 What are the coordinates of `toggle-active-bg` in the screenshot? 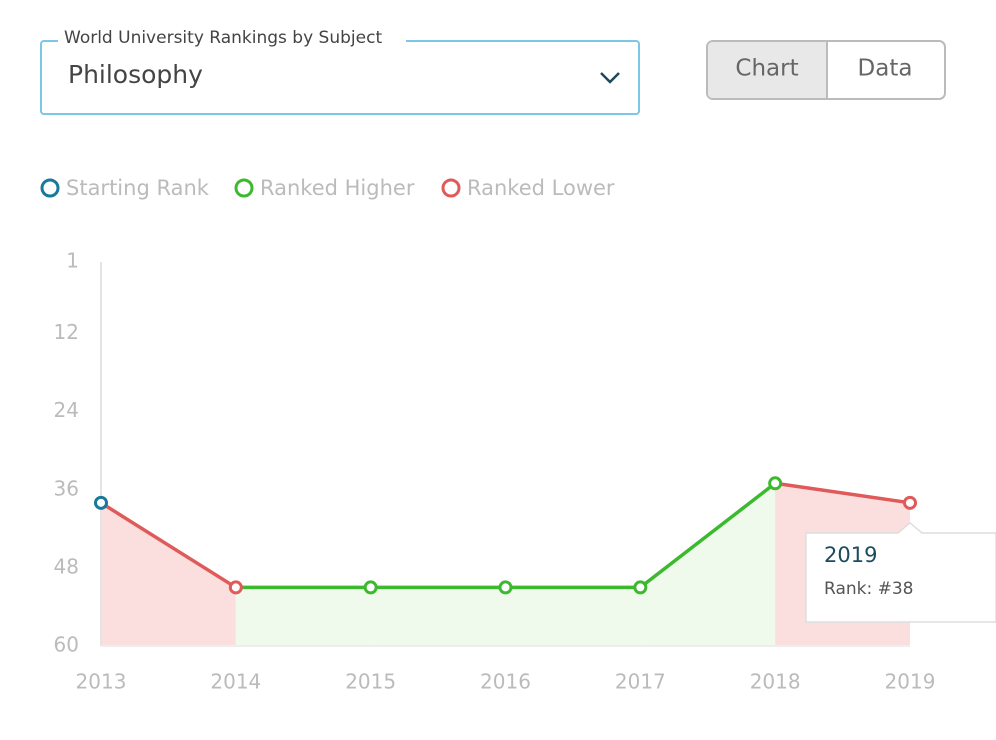 It's located at (767, 70).